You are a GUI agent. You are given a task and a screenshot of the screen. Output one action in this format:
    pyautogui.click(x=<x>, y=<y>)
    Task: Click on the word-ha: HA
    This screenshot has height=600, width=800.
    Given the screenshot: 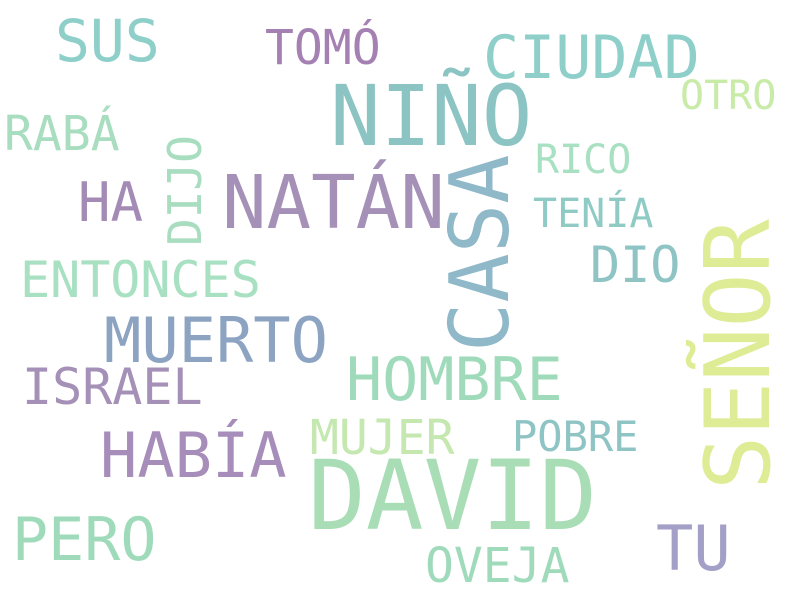 What is the action you would take?
    pyautogui.click(x=111, y=202)
    